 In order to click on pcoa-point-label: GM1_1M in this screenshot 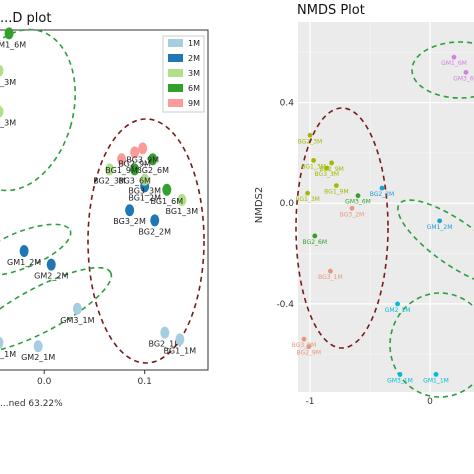, I will do `click(8, 354)`.